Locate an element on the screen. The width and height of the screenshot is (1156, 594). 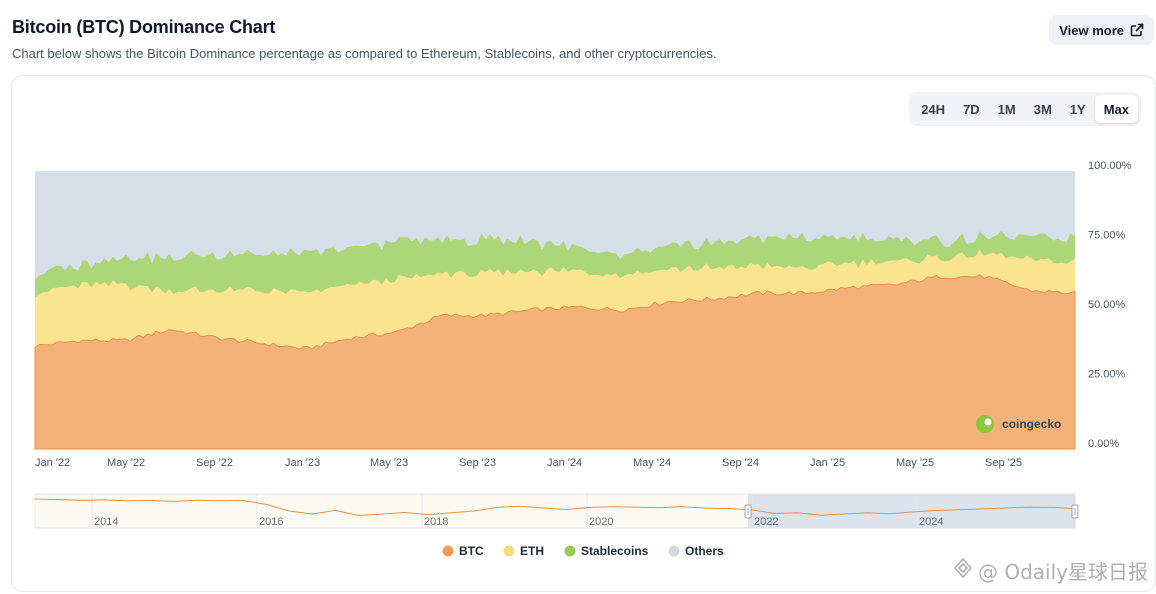
x-tick-label: Jan '23 is located at coordinates (302, 463).